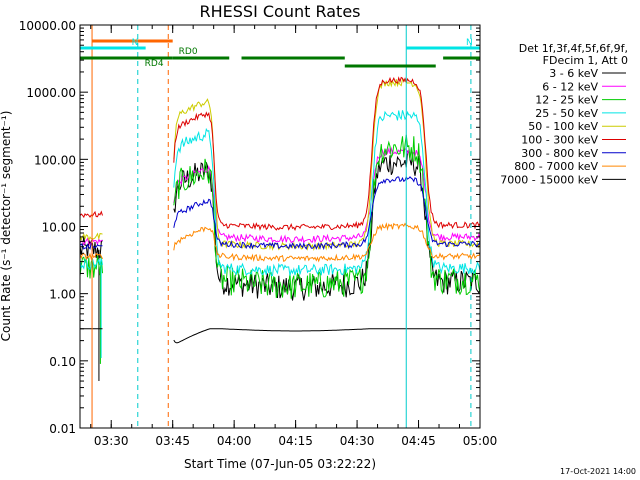 This screenshot has height=480, width=640. Describe the element at coordinates (62, 429) in the screenshot. I see `y-tick-label: 0.01` at that location.